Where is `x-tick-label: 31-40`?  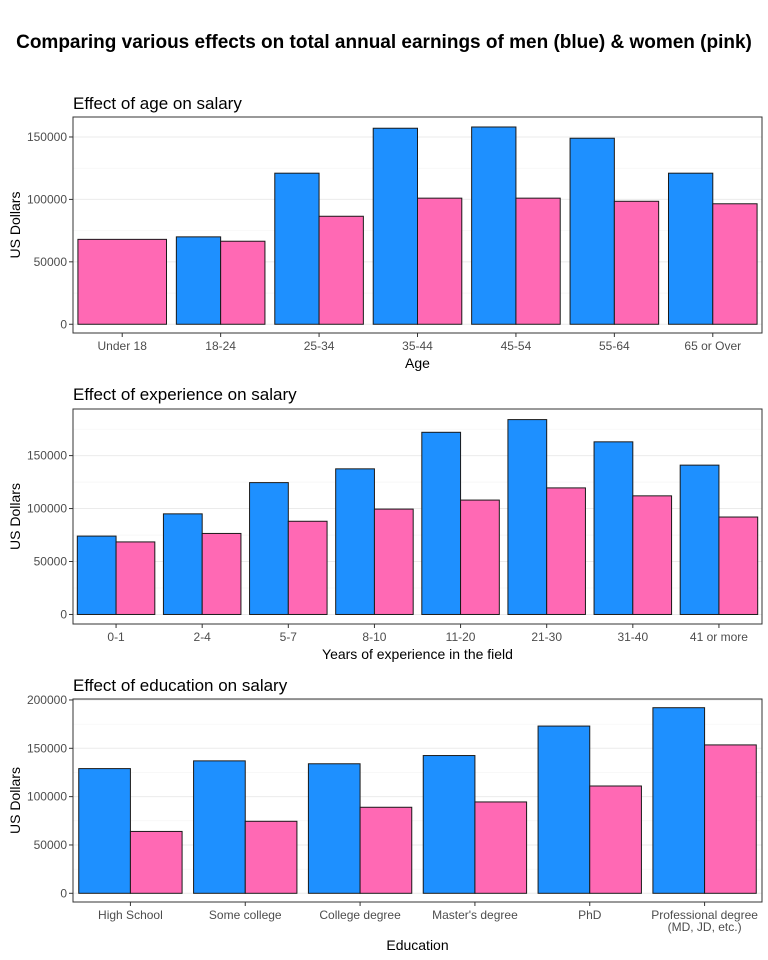 x-tick-label: 31-40 is located at coordinates (632, 637).